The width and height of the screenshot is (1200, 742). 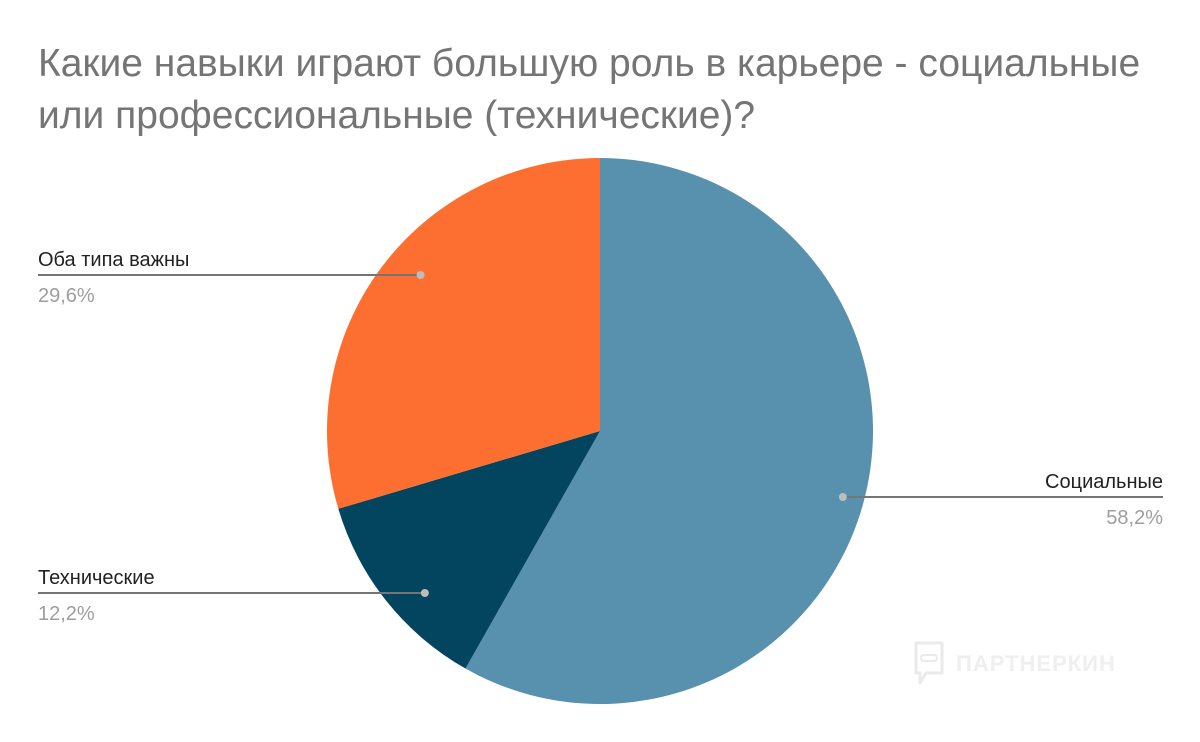 I want to click on chat-bubble-icon, so click(x=929, y=663).